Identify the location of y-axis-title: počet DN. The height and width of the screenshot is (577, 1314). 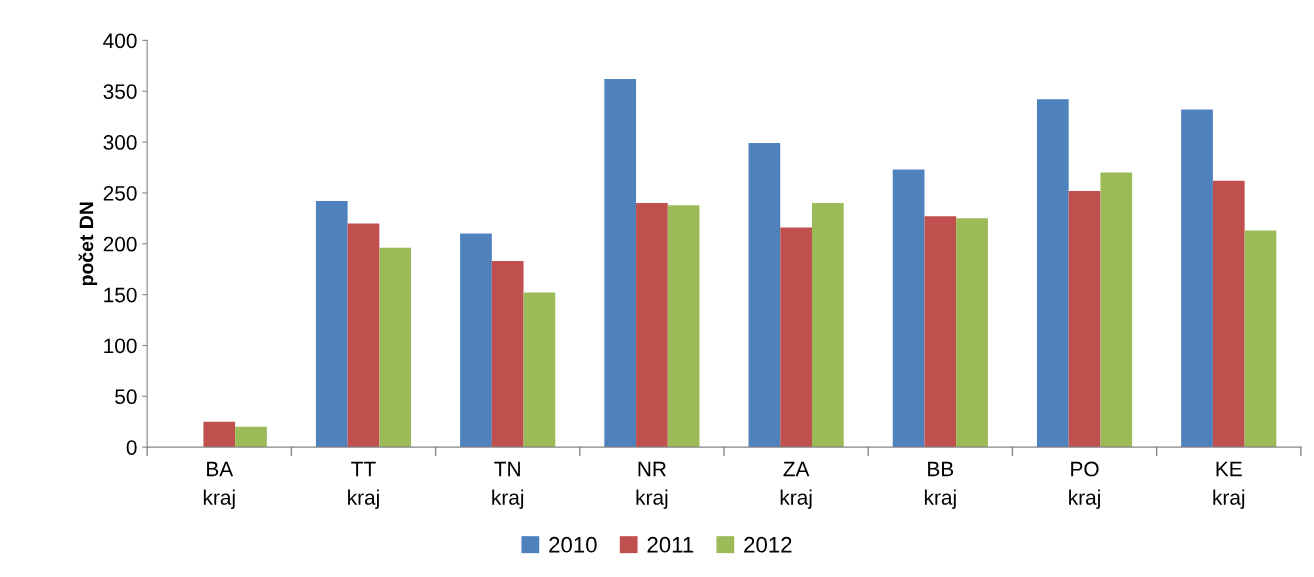
(88, 244).